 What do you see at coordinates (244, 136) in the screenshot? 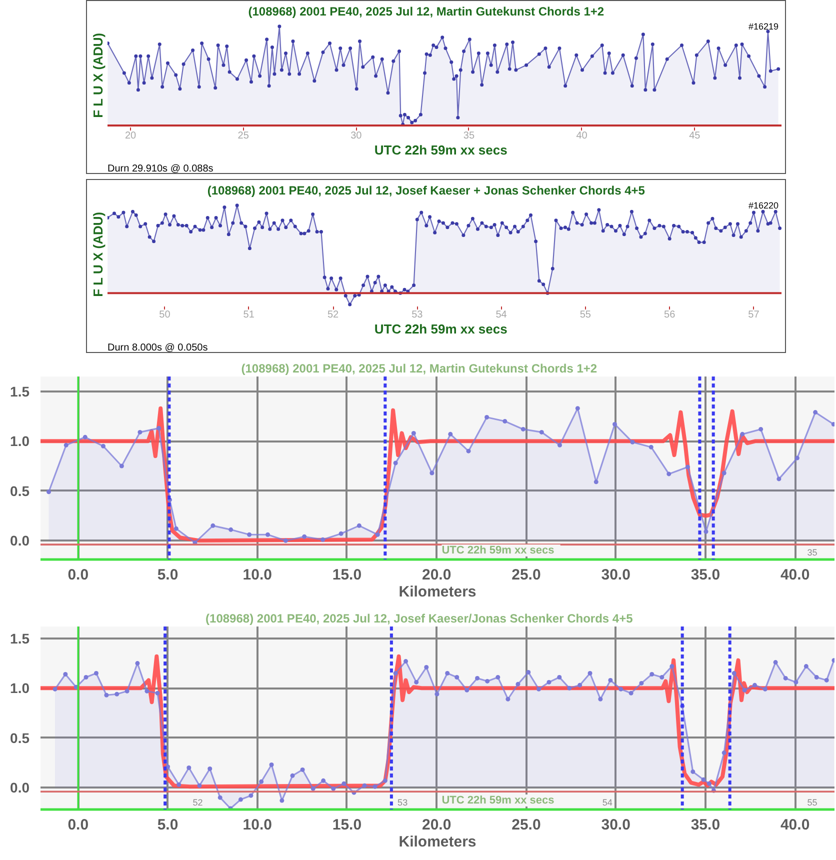
I see `x-tick-label: 25` at bounding box center [244, 136].